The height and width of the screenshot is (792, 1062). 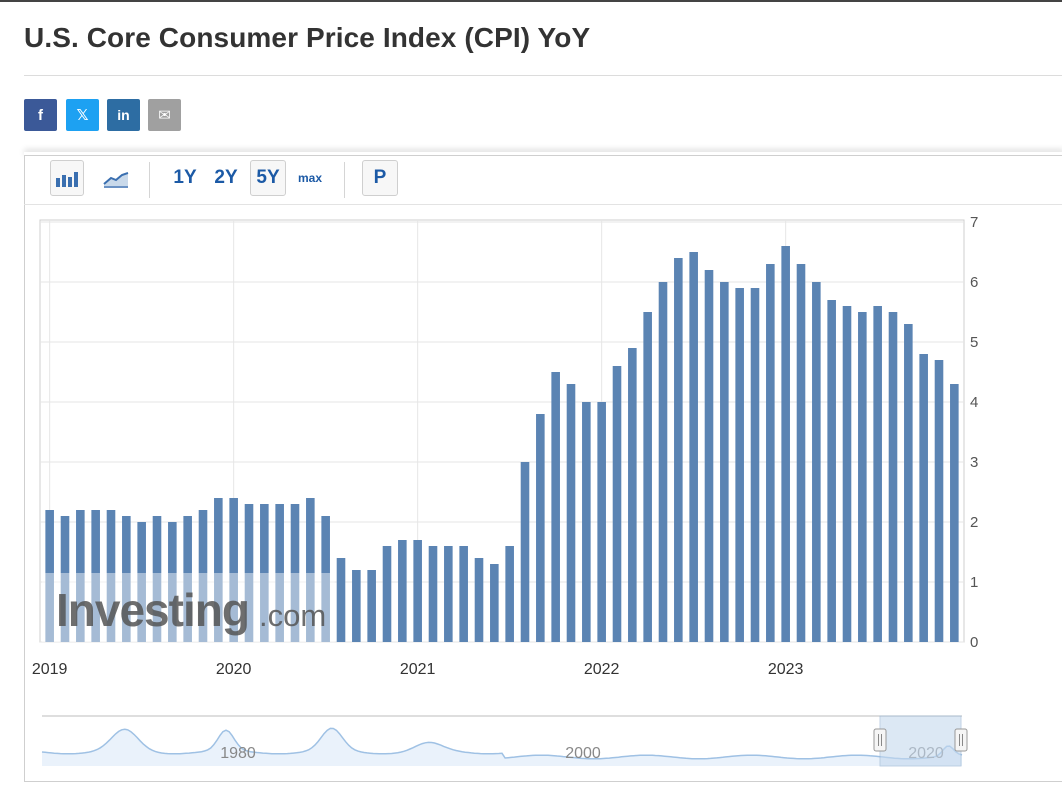 What do you see at coordinates (543, 75) in the screenshot?
I see `title-divider` at bounding box center [543, 75].